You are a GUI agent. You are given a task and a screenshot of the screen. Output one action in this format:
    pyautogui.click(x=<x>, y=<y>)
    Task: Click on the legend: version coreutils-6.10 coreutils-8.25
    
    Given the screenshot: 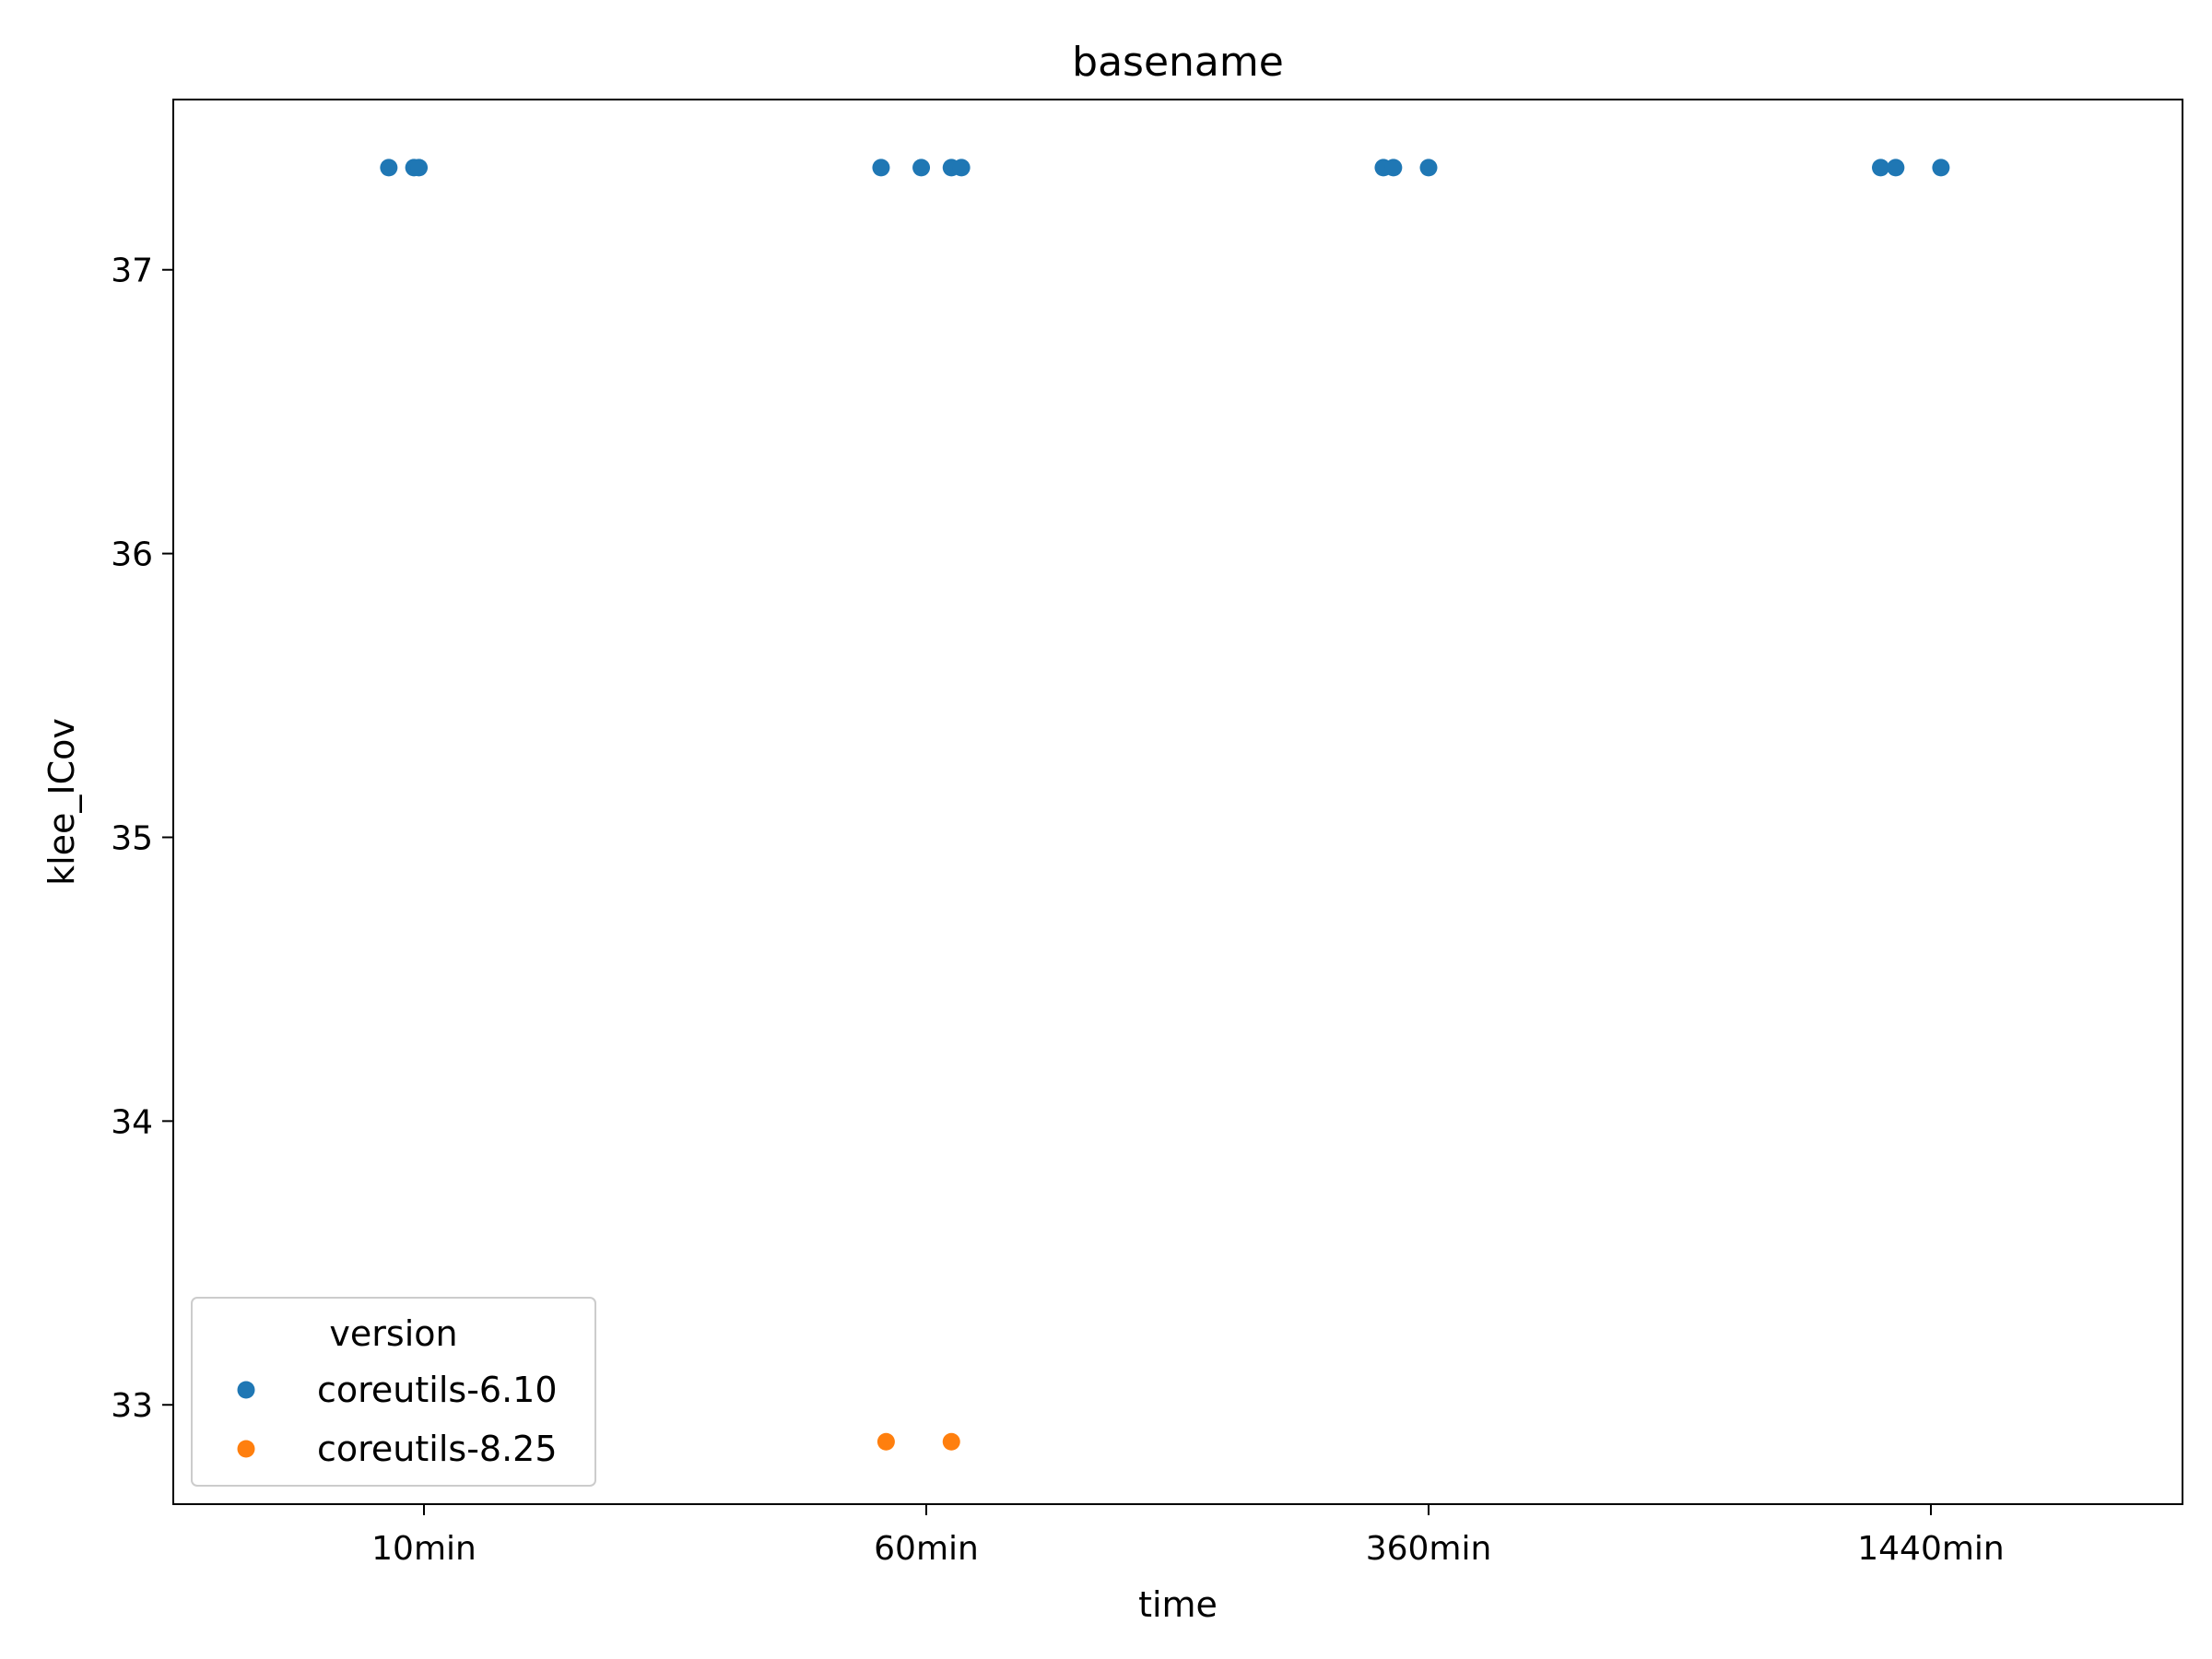 What is the action you would take?
    pyautogui.click(x=393, y=1392)
    